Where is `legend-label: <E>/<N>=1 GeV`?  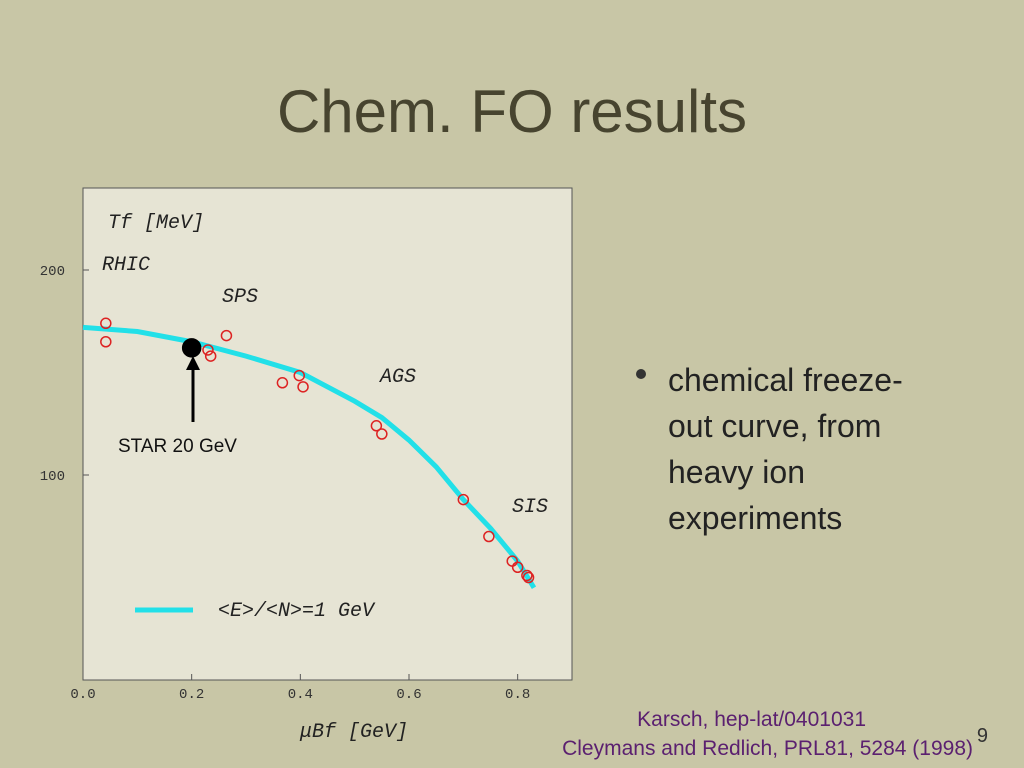
legend-label: <E>/<N>=1 GeV is located at coordinates (297, 611).